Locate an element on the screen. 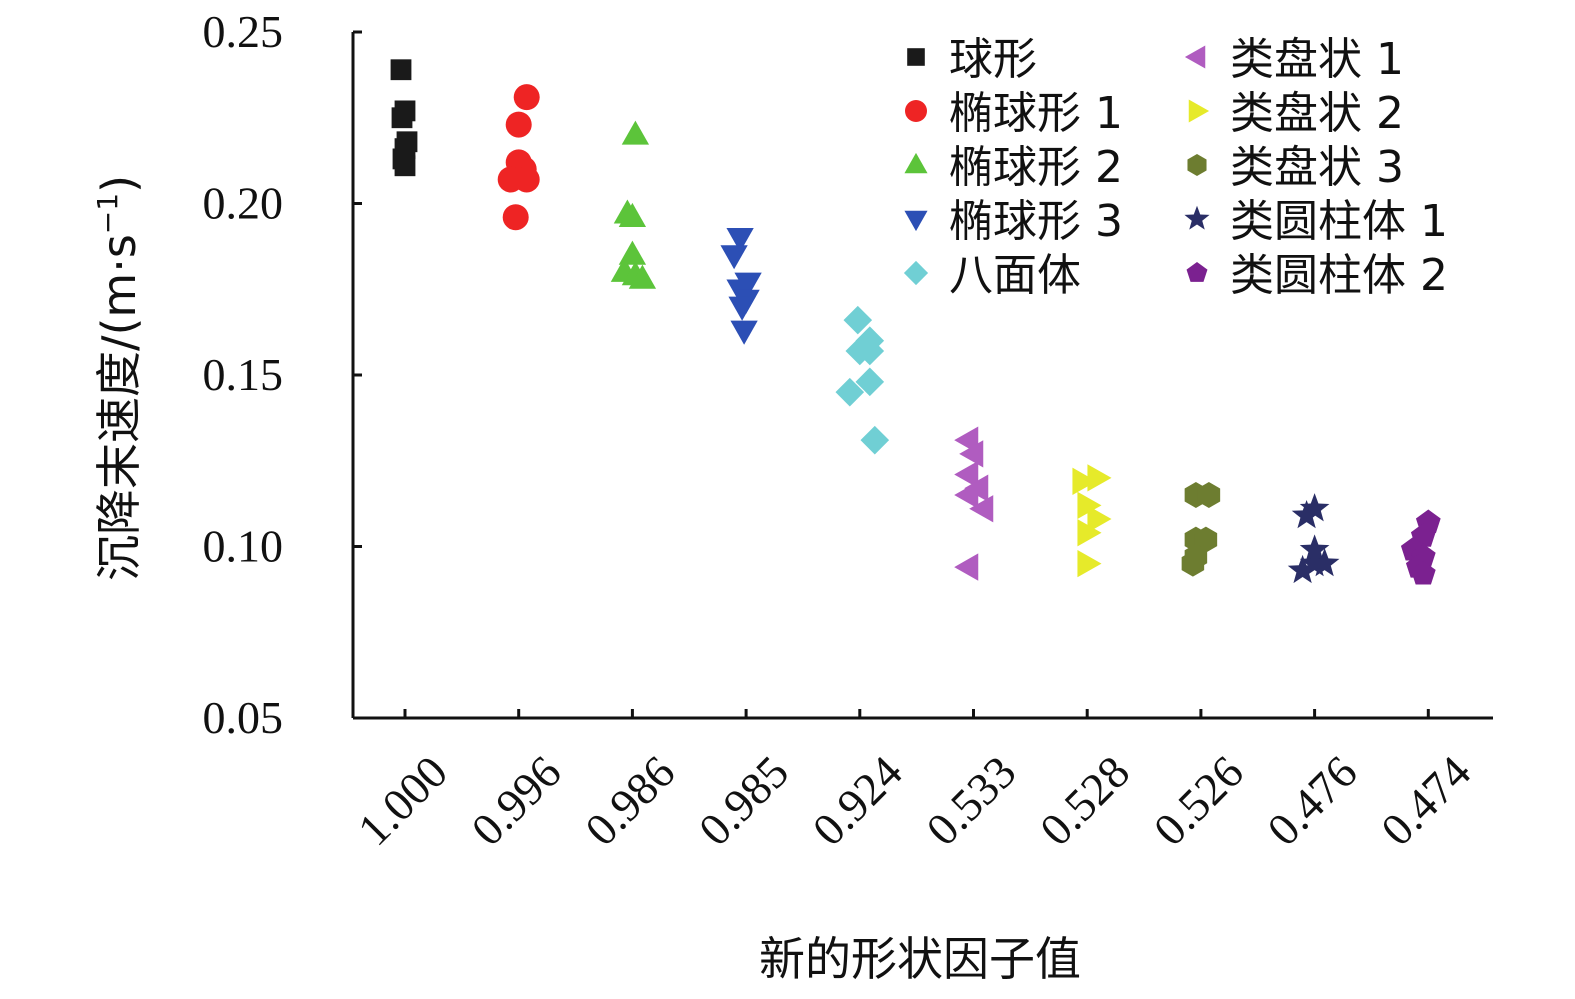 This screenshot has width=1575, height=999. y-tick-label: 0.20 is located at coordinates (243, 203).